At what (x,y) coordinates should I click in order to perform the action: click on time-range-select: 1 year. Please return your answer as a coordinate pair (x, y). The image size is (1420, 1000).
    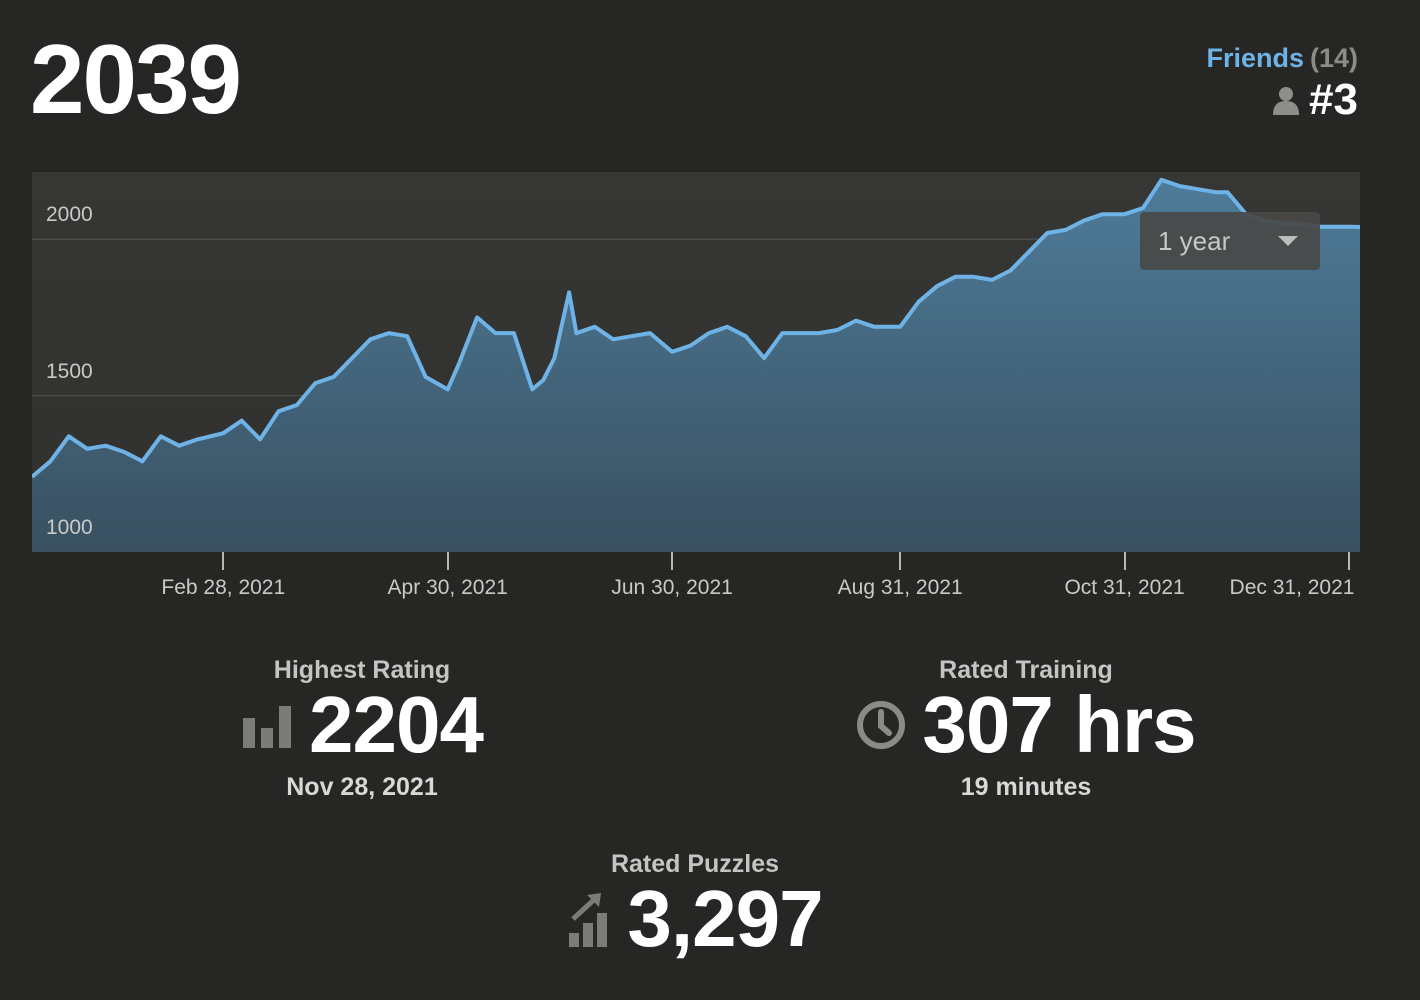
    Looking at the image, I should click on (1230, 241).